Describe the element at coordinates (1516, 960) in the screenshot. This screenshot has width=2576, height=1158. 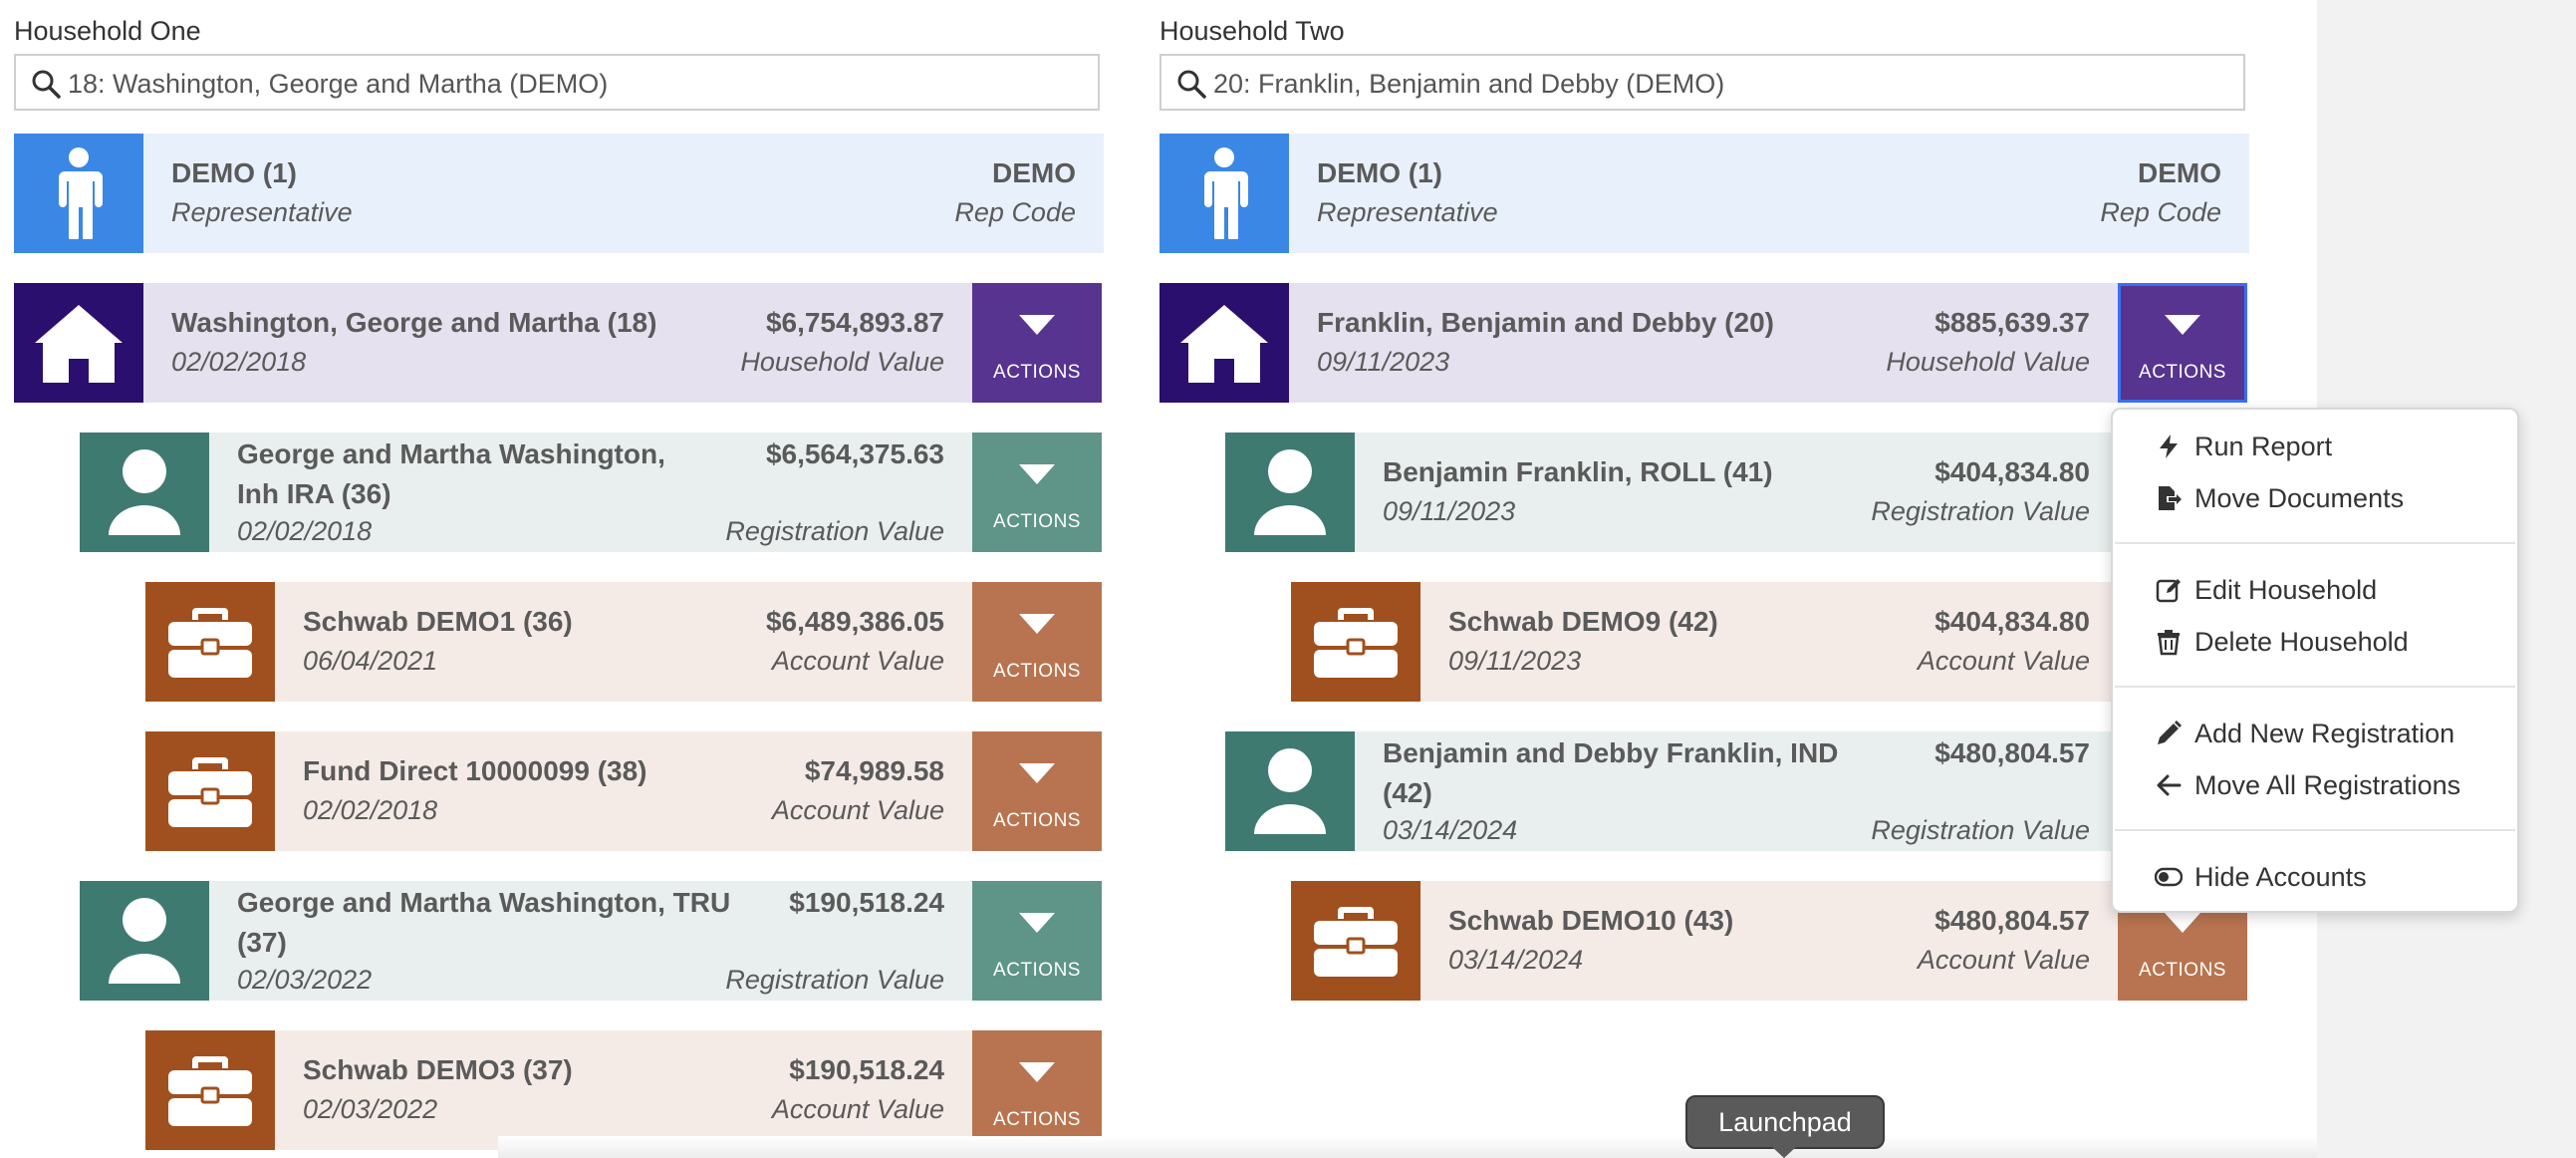
I see `account-date: 03/14/2024` at that location.